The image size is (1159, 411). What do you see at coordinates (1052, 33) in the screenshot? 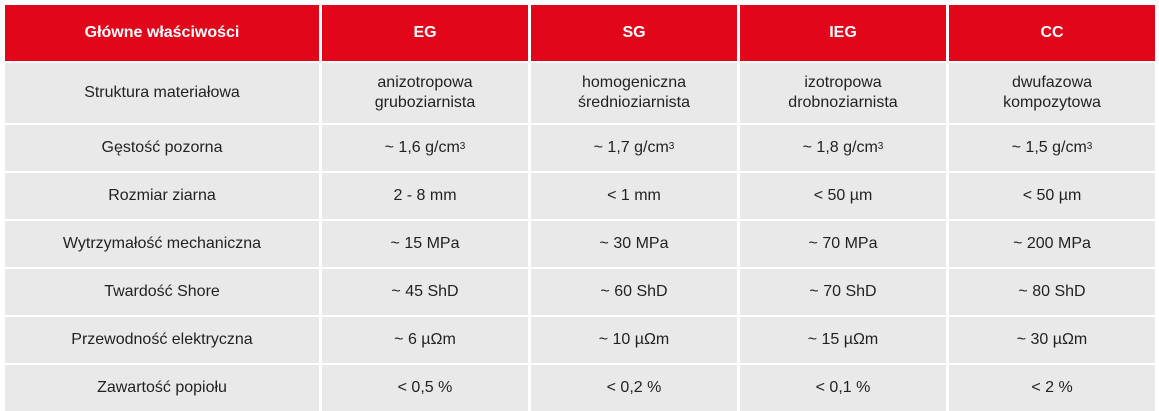
I see `header-cc: CC` at bounding box center [1052, 33].